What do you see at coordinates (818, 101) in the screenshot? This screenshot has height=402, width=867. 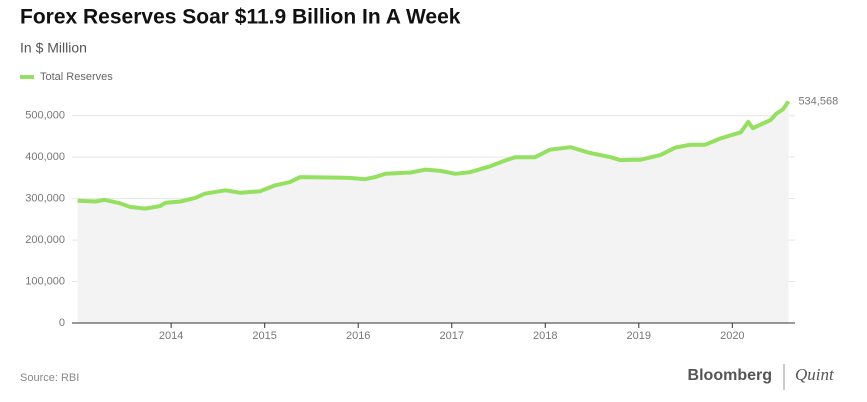 I see `value-label: 534,568` at bounding box center [818, 101].